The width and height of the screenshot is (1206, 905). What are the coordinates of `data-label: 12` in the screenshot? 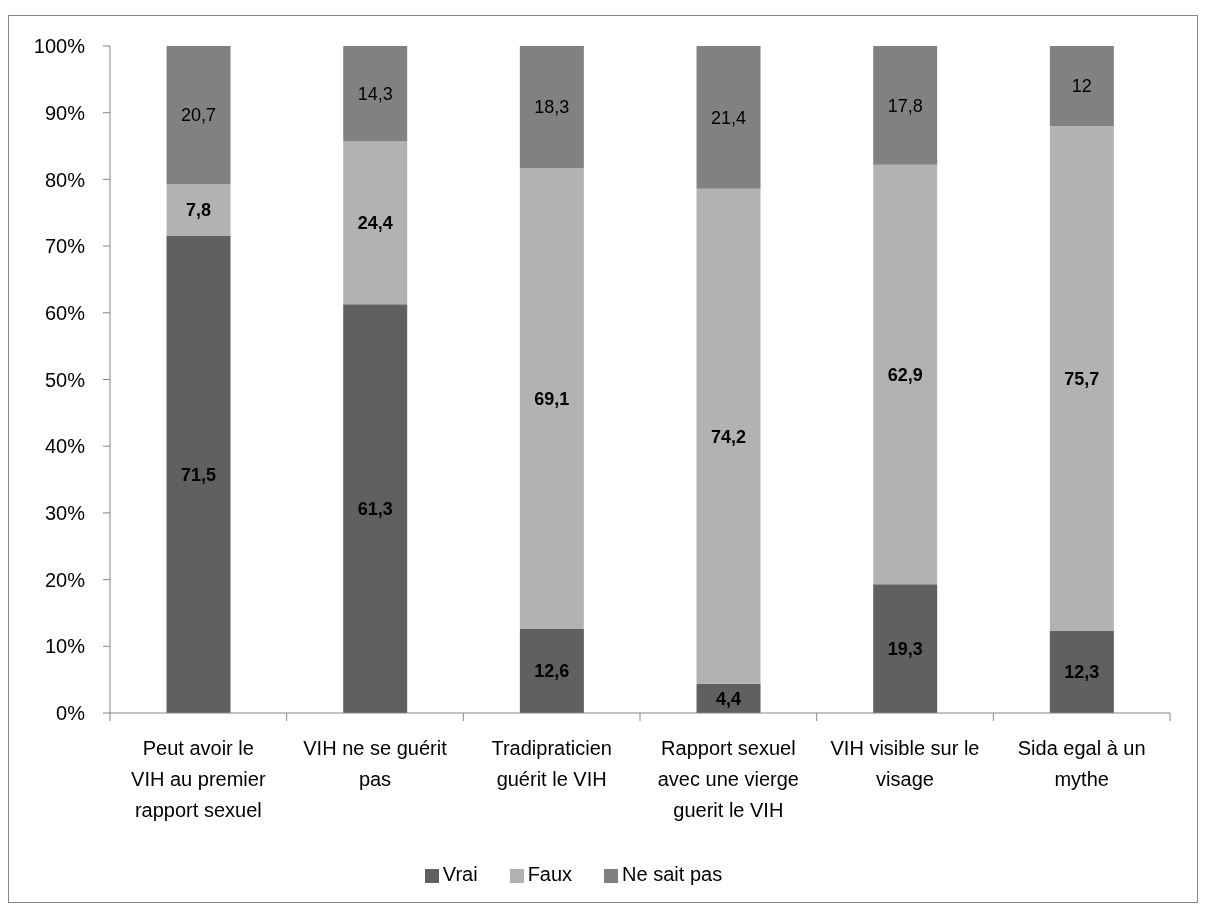 It's located at (1081, 86).